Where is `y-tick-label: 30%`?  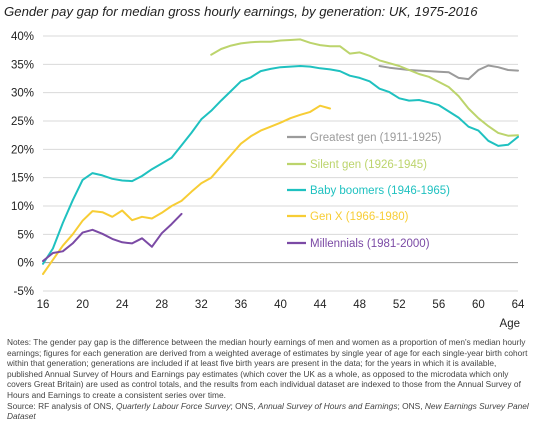
y-tick-label: 30% is located at coordinates (22, 94).